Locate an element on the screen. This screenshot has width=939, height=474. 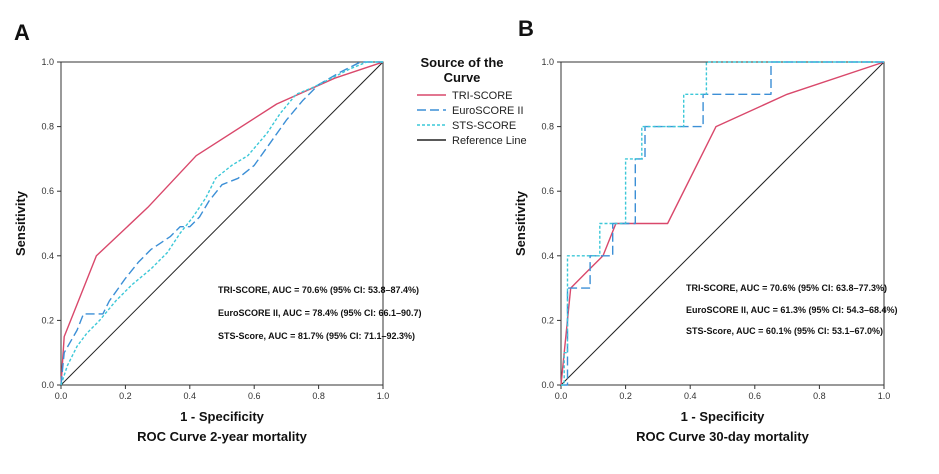
panel-letter-b: B is located at coordinates (526, 28).